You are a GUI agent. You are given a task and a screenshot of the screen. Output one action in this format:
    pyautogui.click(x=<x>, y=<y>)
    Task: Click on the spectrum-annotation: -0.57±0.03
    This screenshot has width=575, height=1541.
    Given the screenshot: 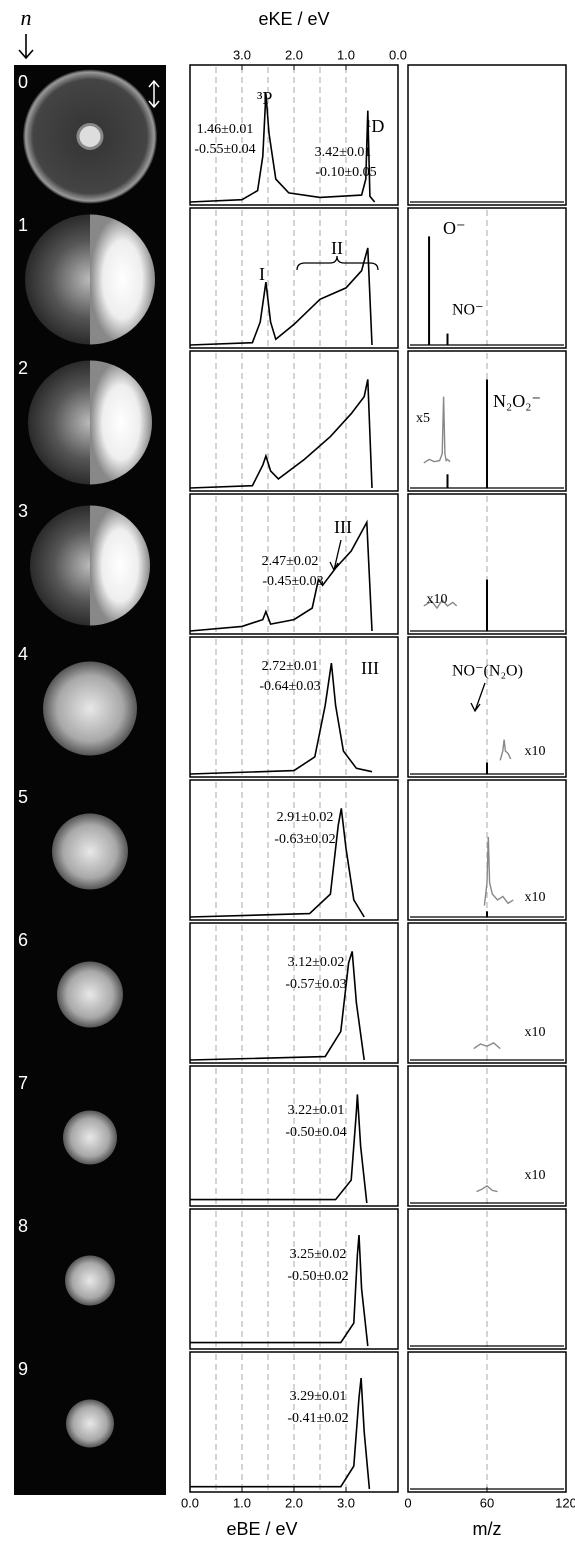 What is the action you would take?
    pyautogui.click(x=315, y=984)
    